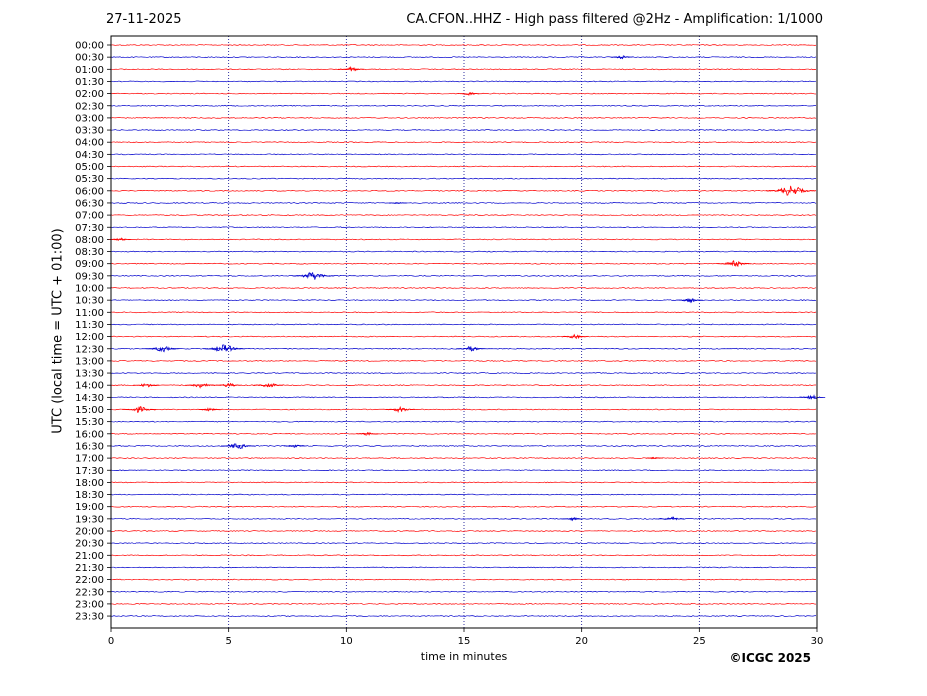 Image resolution: width=927 pixels, height=696 pixels. Describe the element at coordinates (89, 289) in the screenshot. I see `y-tick-label: 10:00` at that location.